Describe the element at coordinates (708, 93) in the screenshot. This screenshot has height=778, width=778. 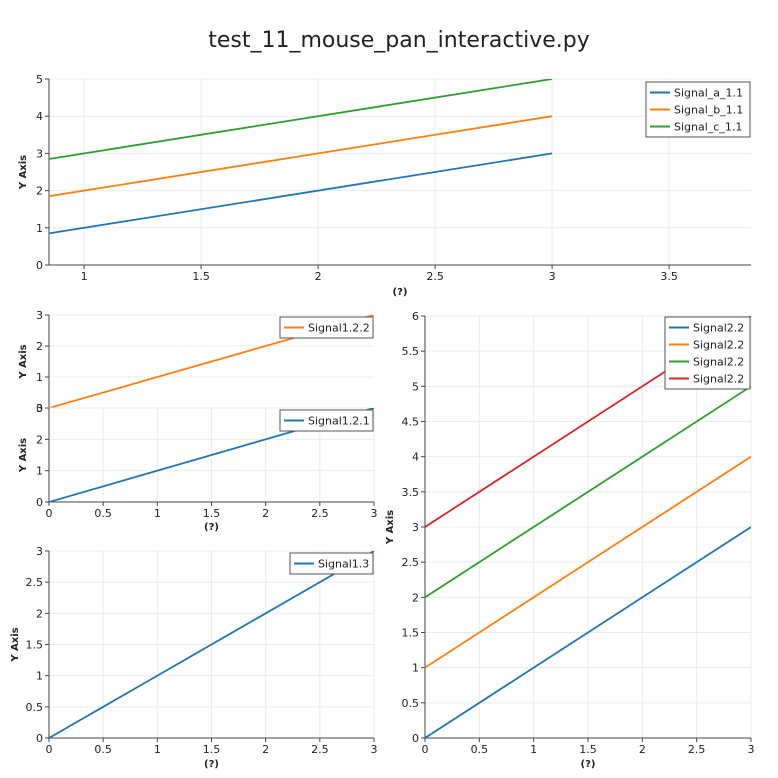
I see `legend-label: Signal_a_1.1` at that location.